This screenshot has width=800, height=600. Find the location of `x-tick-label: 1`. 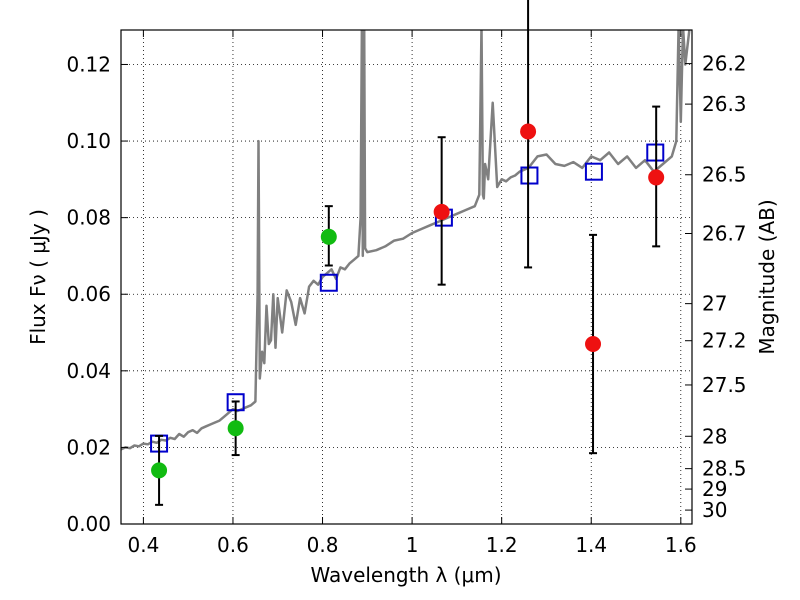

x-tick-label: 1 is located at coordinates (412, 545).